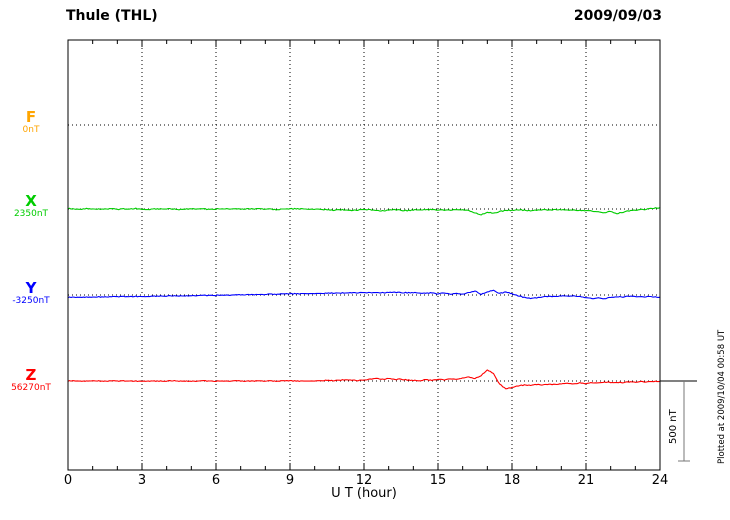 This screenshot has height=520, width=730. Describe the element at coordinates (364, 379) in the screenshot. I see `trace-z` at that location.